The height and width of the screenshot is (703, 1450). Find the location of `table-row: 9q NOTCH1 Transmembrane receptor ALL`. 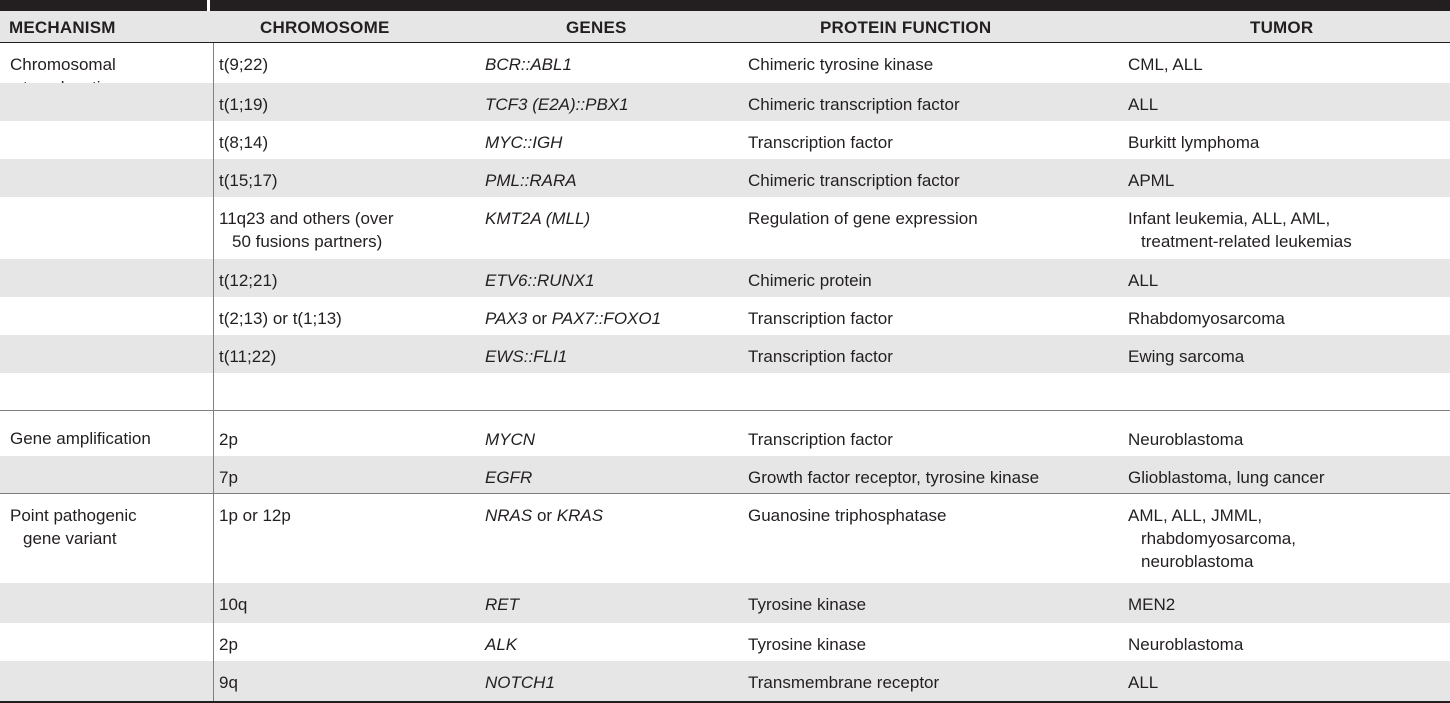

table-row: 9q NOTCH1 Transmembrane receptor ALL is located at coordinates (725, 681).